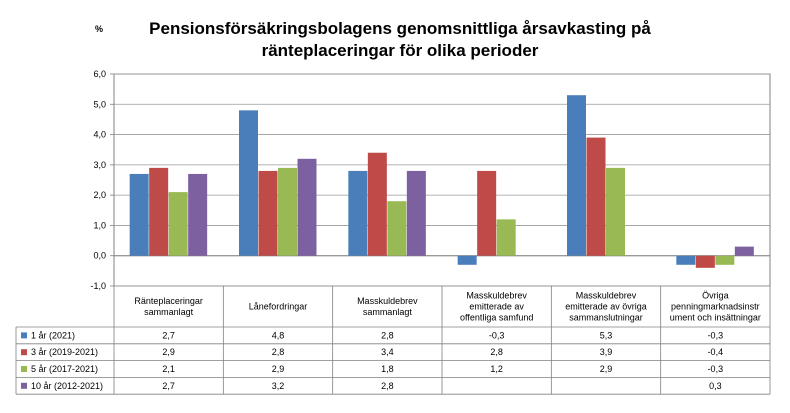 This screenshot has height=413, width=790. What do you see at coordinates (99, 225) in the screenshot?
I see `y-tick-label: 1,0` at bounding box center [99, 225].